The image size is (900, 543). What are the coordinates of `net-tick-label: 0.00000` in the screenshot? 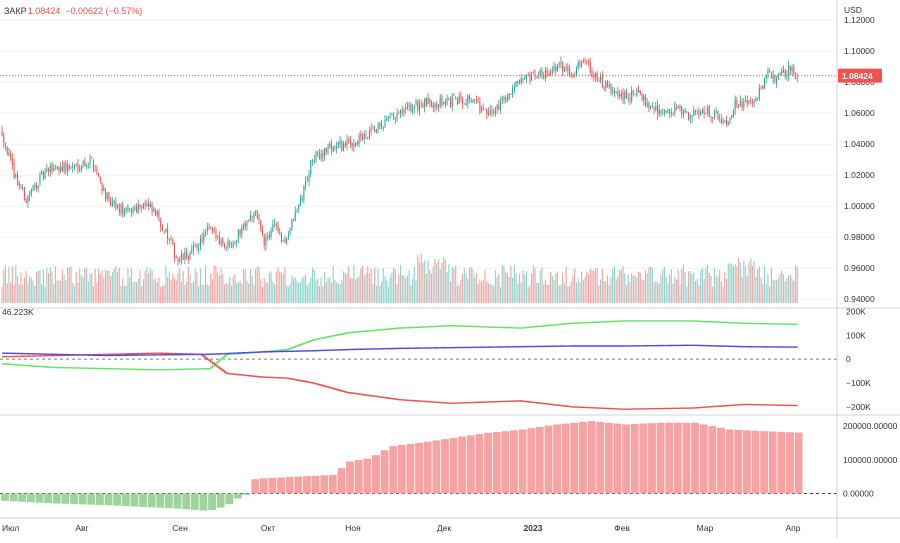 It's located at (858, 493).